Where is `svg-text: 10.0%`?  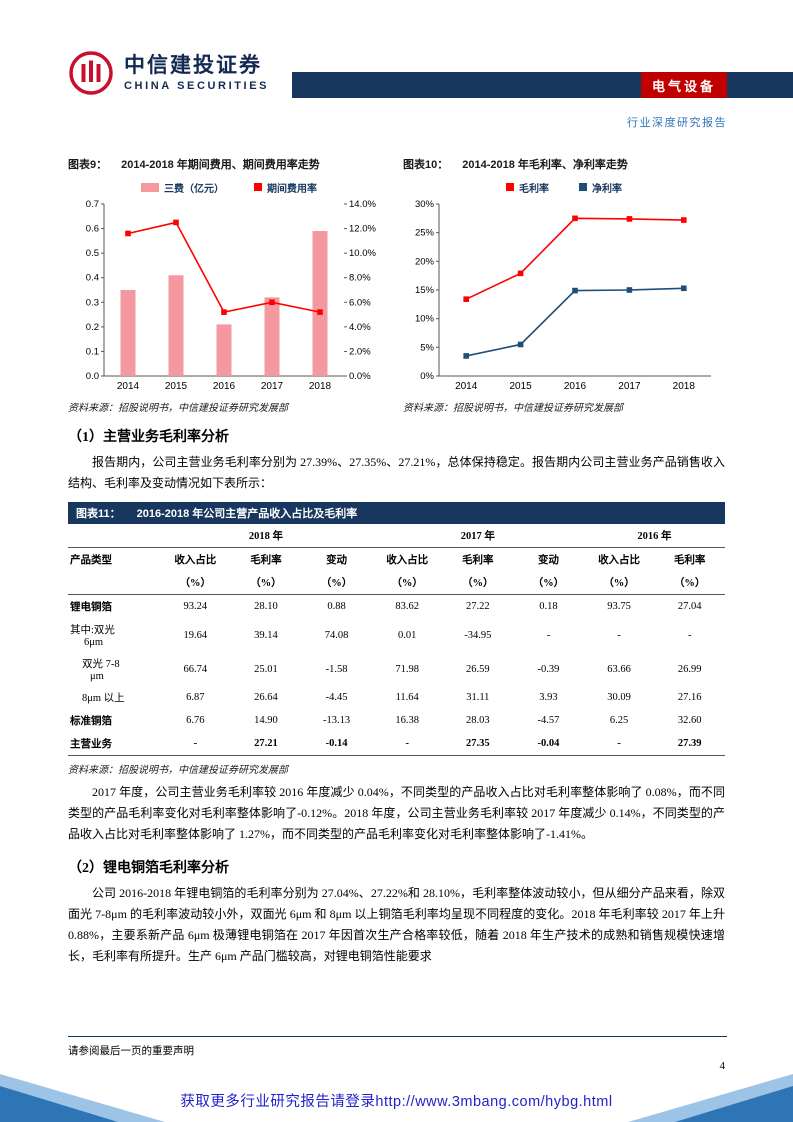
svg-text: 10.0% is located at coordinates (362, 253).